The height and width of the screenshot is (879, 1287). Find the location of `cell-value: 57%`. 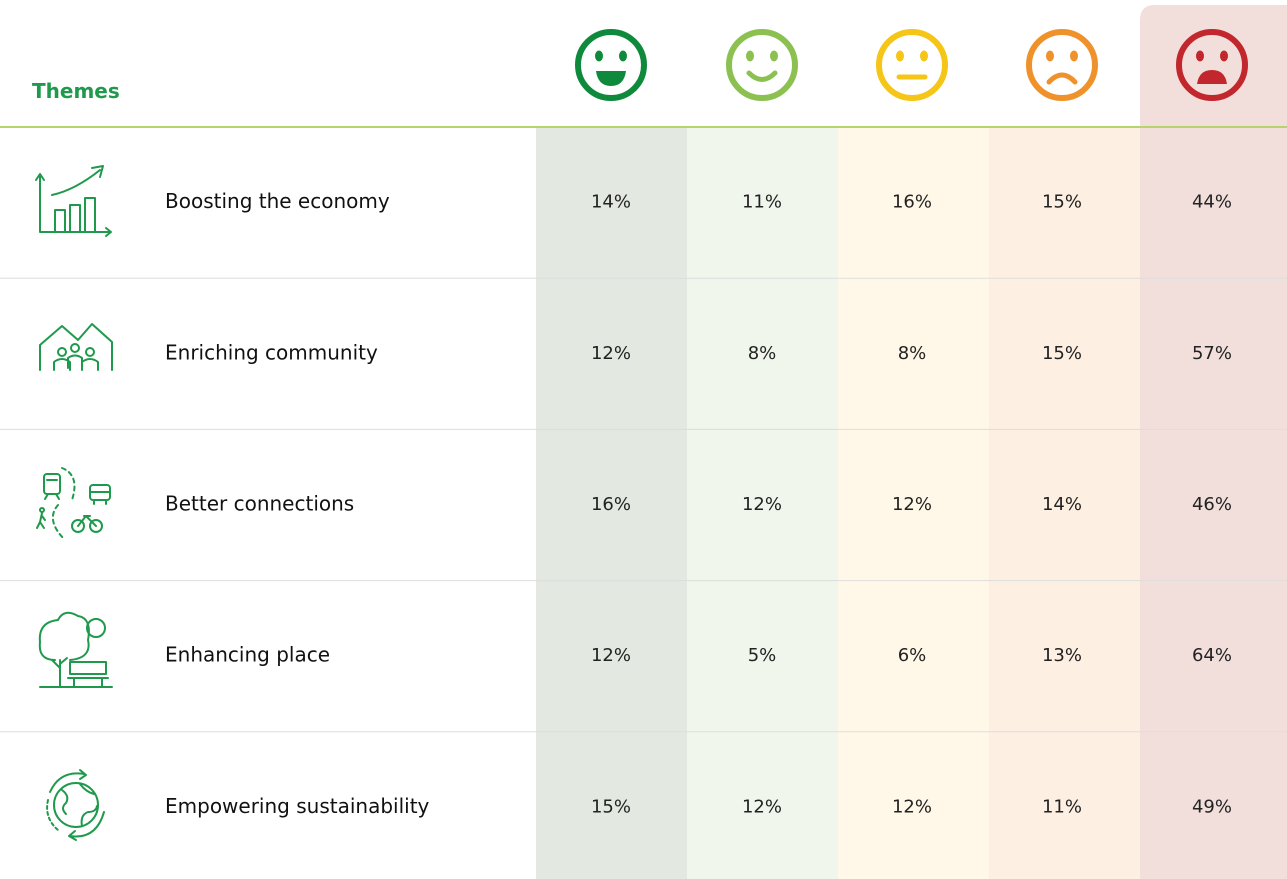

cell-value: 57% is located at coordinates (1212, 353).